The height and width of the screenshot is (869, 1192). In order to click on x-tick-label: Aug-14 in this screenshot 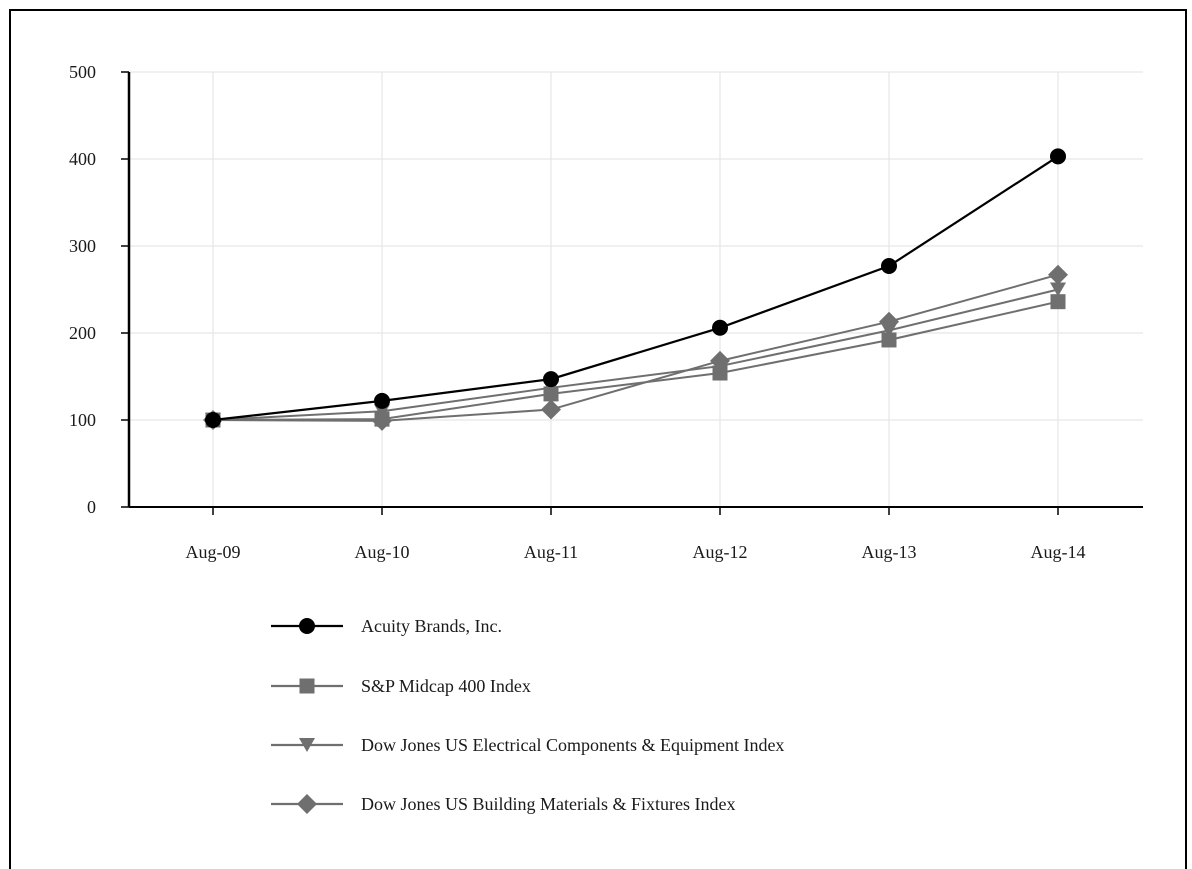, I will do `click(1058, 552)`.